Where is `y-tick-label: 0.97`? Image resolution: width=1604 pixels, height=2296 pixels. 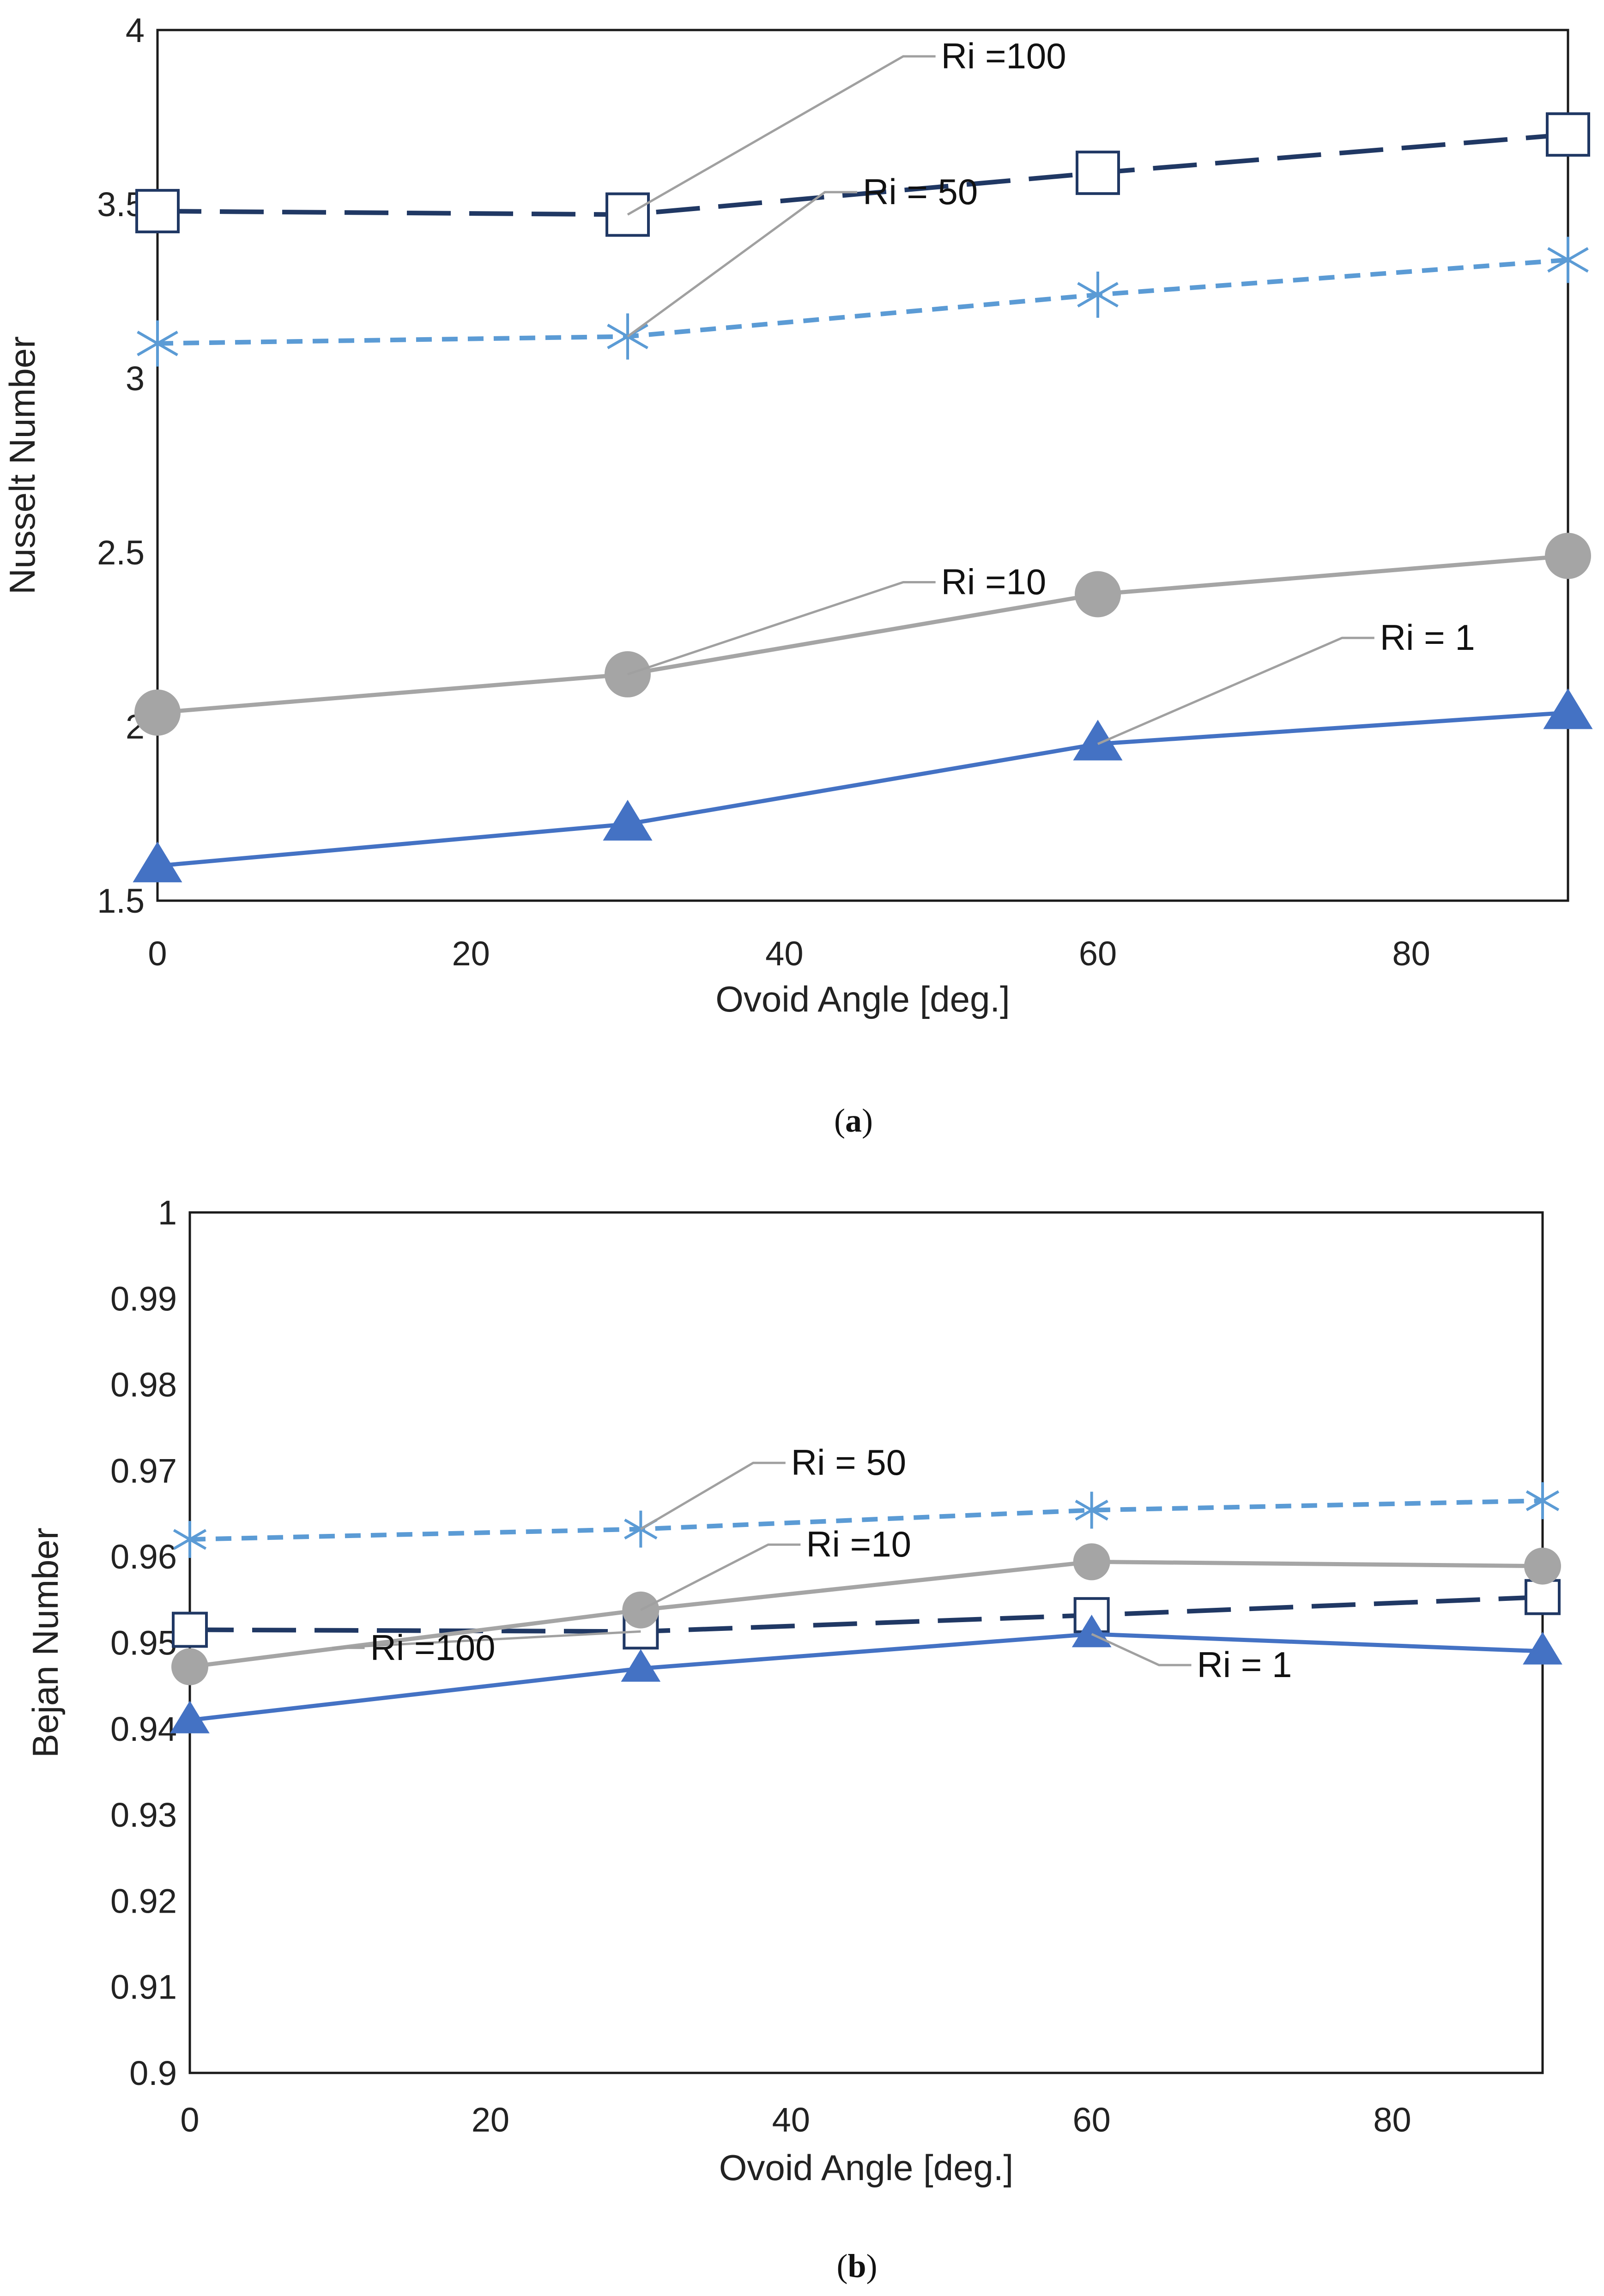 y-tick-label: 0.97 is located at coordinates (143, 1471).